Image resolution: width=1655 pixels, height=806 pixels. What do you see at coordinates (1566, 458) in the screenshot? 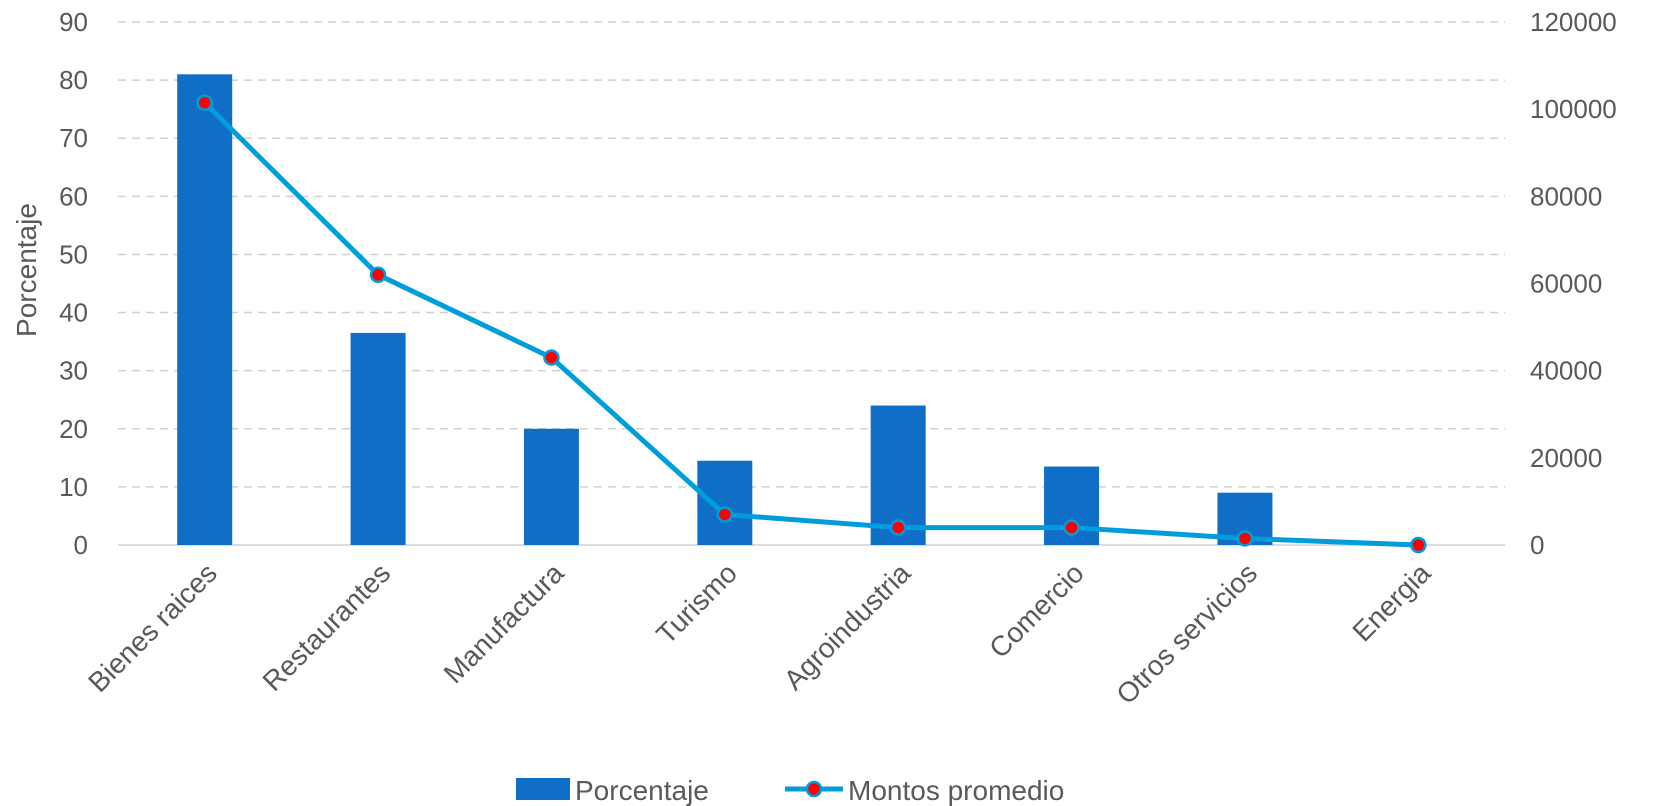
I see `y-right-tick-label: 20000` at bounding box center [1566, 458].